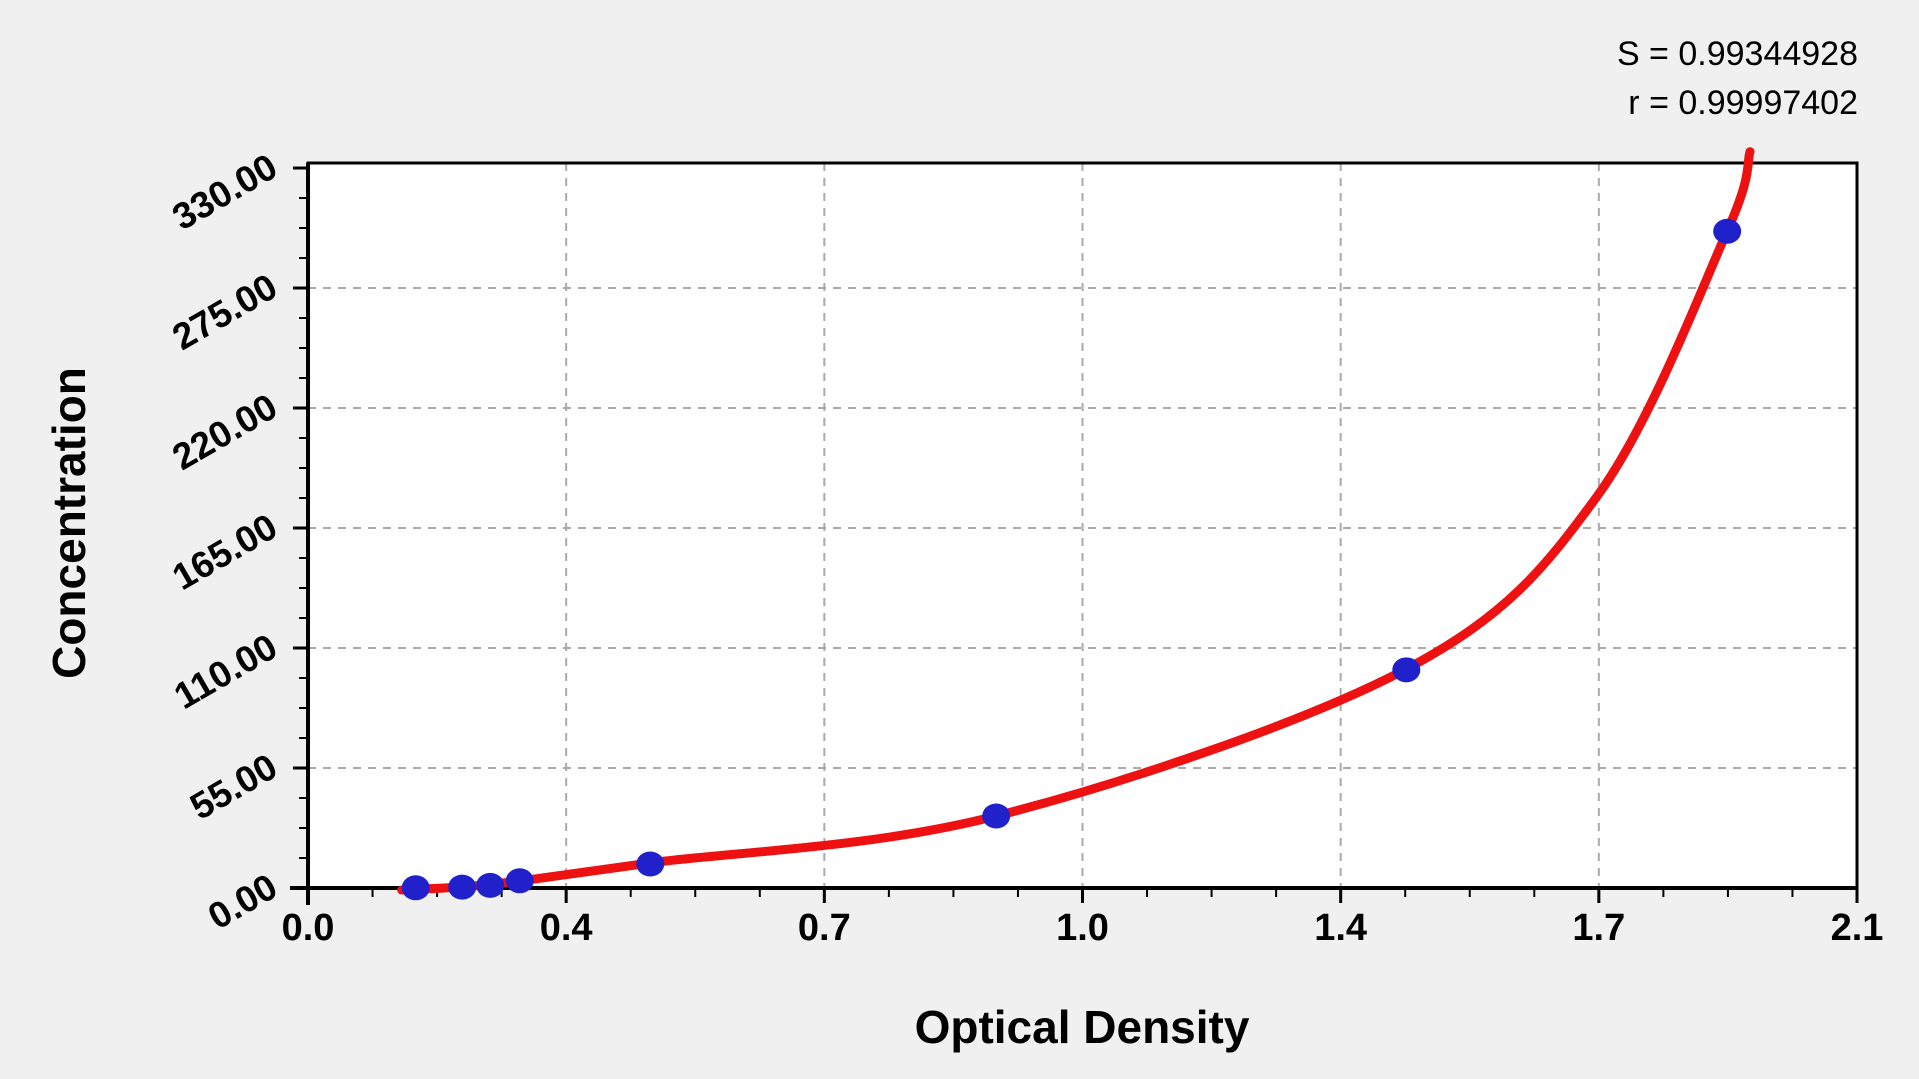  What do you see at coordinates (824, 928) in the screenshot?
I see `x-tick-label: 0.7` at bounding box center [824, 928].